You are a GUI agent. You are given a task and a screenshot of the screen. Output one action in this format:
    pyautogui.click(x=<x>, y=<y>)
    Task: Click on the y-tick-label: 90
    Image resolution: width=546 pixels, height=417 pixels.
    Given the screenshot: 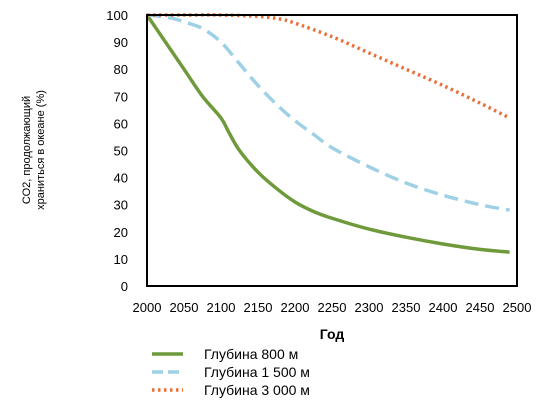 What is the action you would take?
    pyautogui.click(x=121, y=42)
    